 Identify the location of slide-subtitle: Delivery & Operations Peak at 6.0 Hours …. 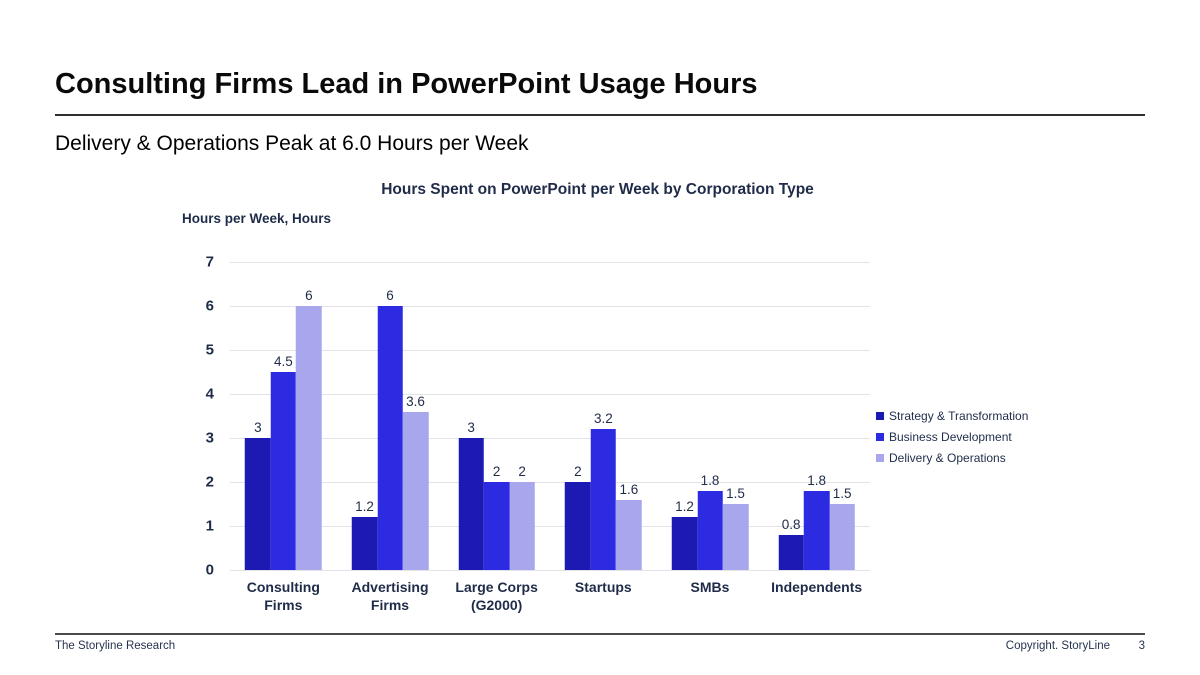
(292, 143).